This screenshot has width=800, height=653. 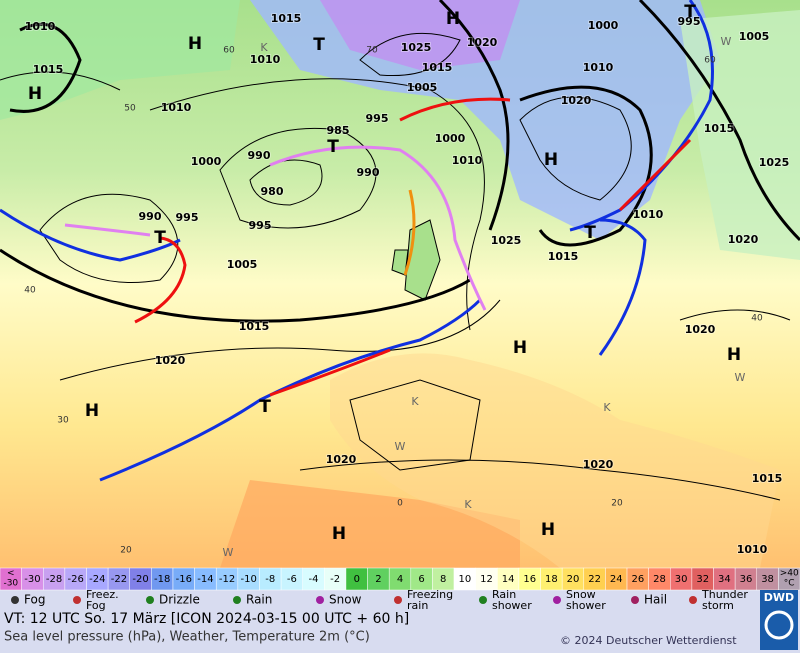 What do you see at coordinates (455, 109) in the screenshot?
I see `warm-front` at bounding box center [455, 109].